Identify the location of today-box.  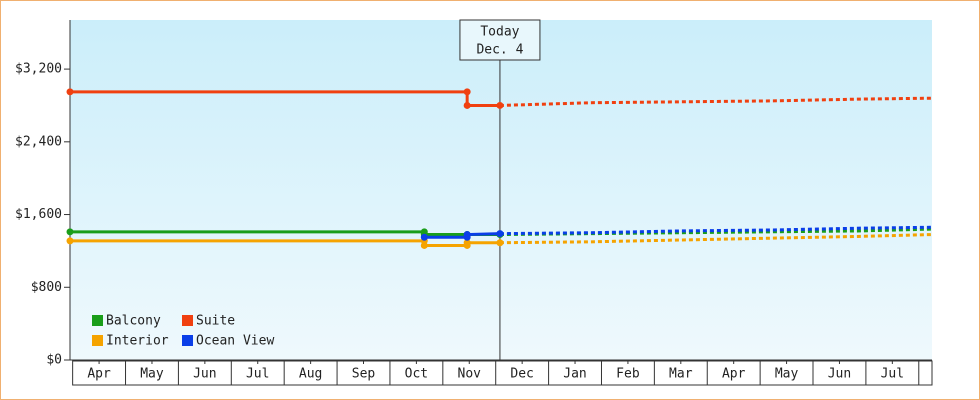
(500, 40).